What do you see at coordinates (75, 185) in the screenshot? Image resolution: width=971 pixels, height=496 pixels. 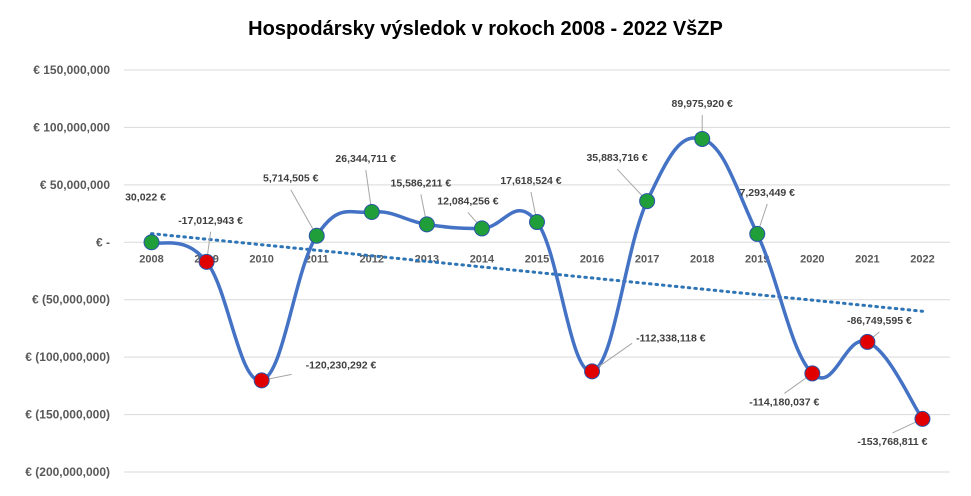 I see `y-tick-label: € 50,000,000` at bounding box center [75, 185].